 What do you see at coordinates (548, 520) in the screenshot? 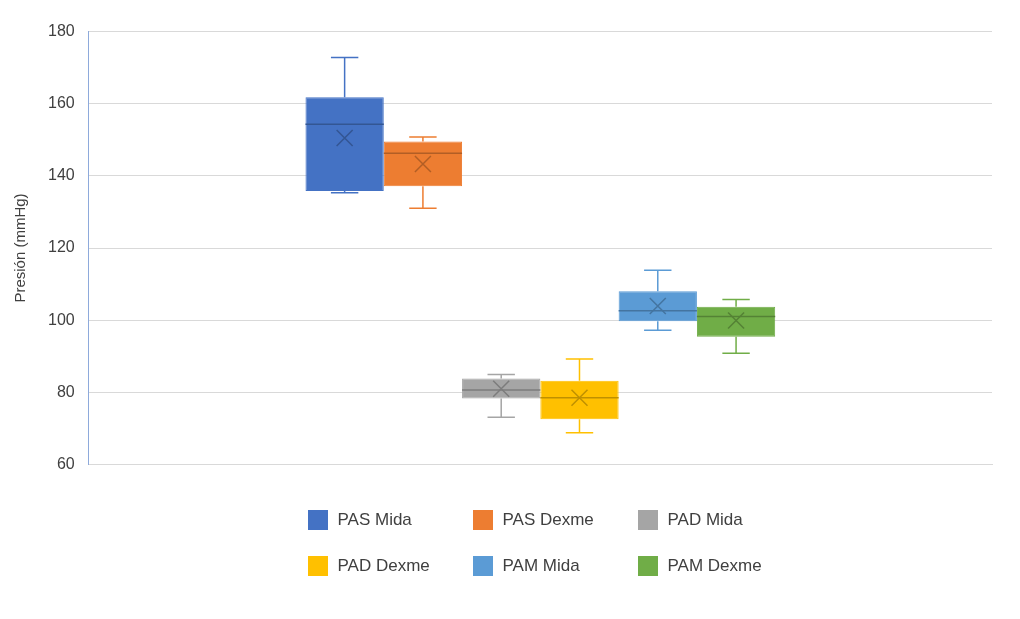
I see `legend-label: PAS Dexme` at bounding box center [548, 520].